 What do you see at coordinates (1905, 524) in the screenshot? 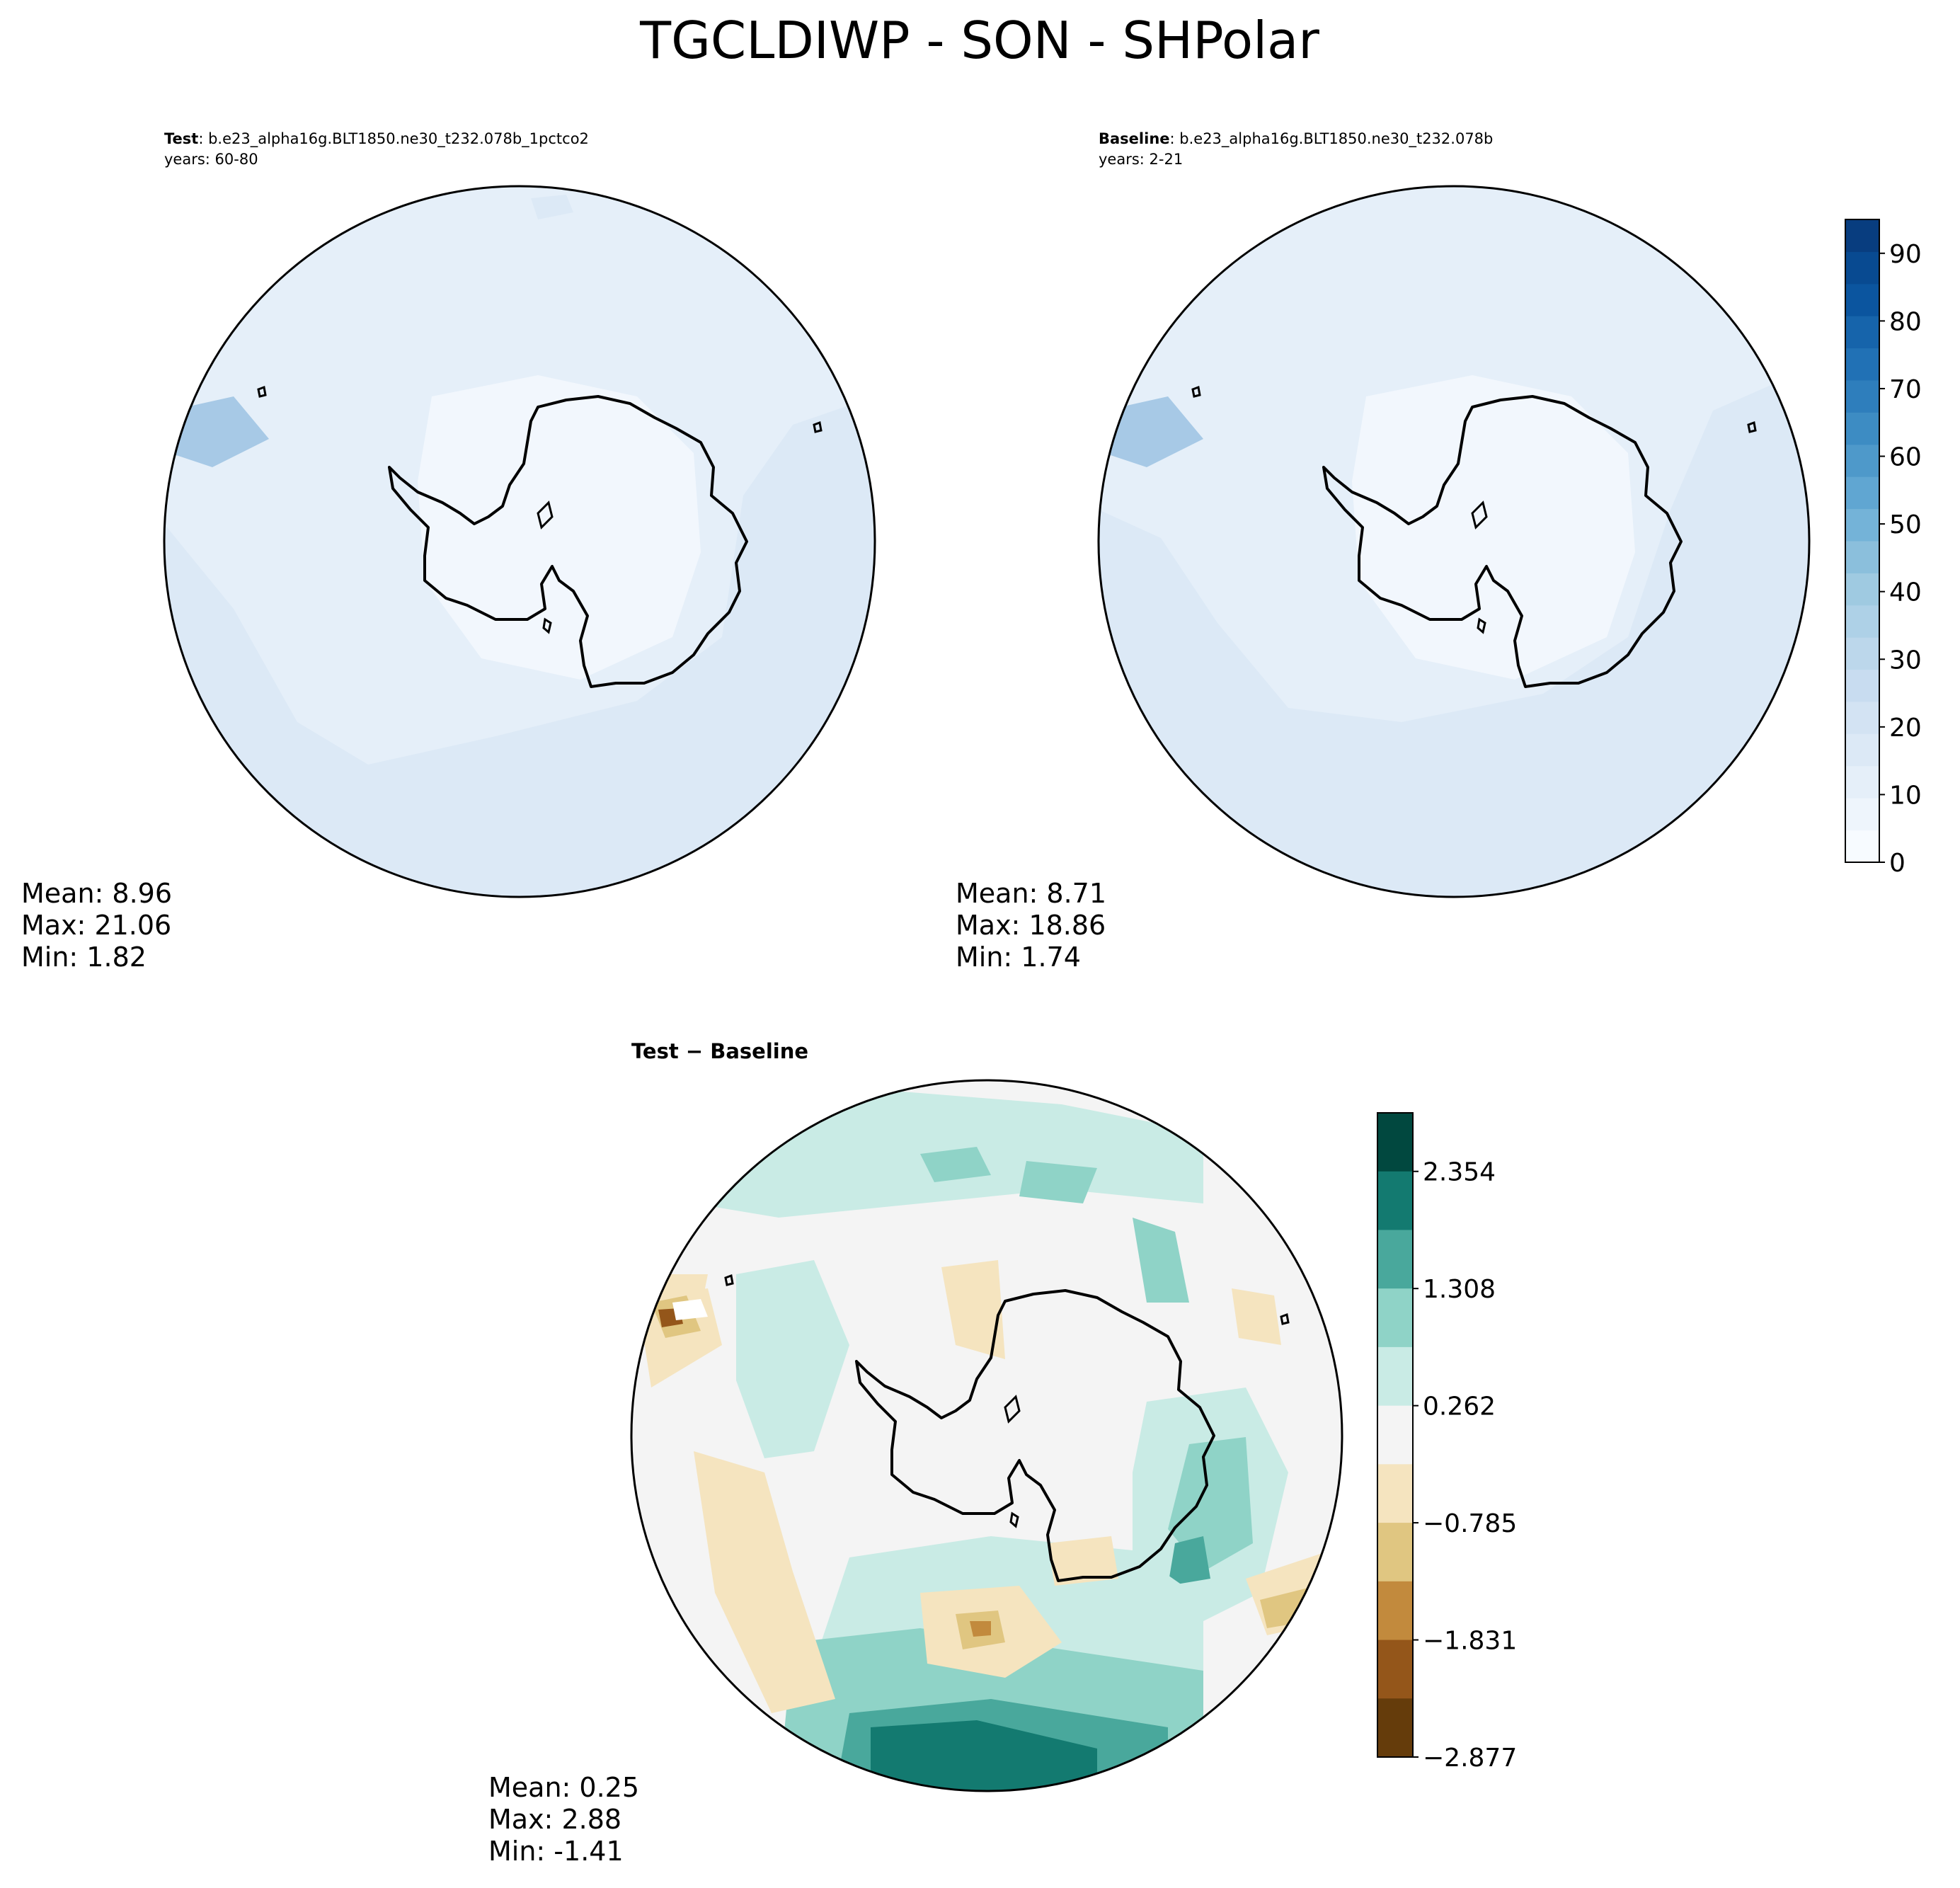
I see `colorbar-main-tick-label: 50` at bounding box center [1905, 524].